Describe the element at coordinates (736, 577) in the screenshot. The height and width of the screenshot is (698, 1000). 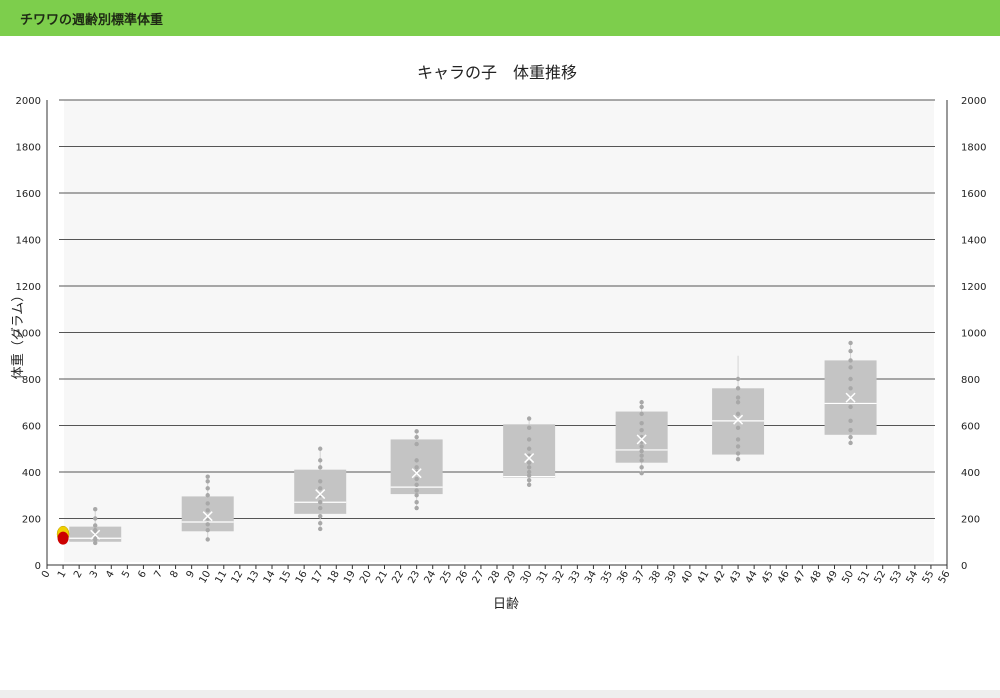
I see `x-tick-label: 43` at that location.